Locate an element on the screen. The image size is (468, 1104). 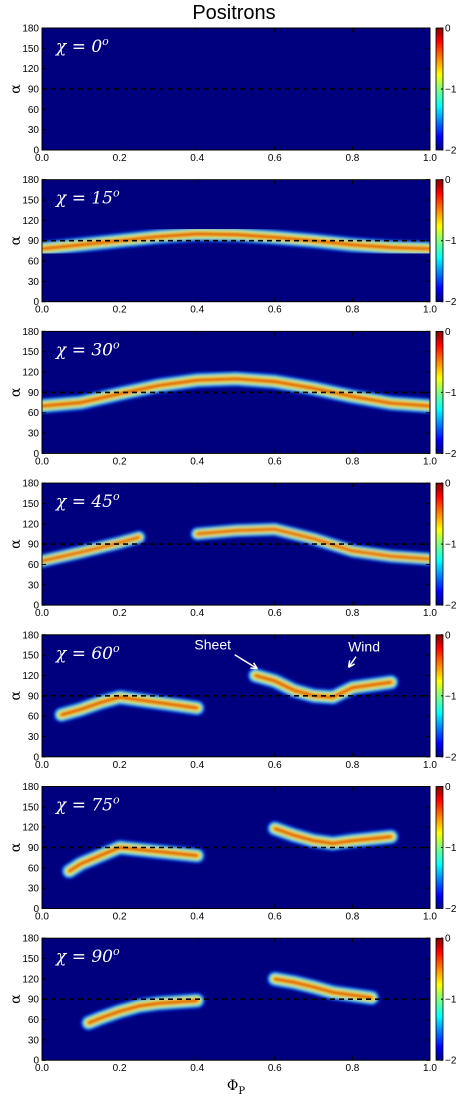
figure-title: Positrons is located at coordinates (234, 13).